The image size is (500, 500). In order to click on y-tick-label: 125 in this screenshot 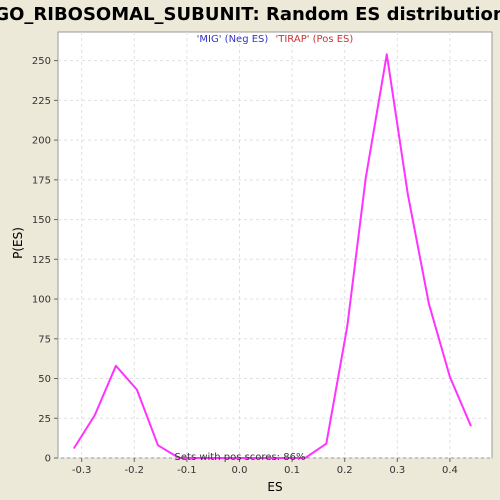, I will do `click(41, 260)`.